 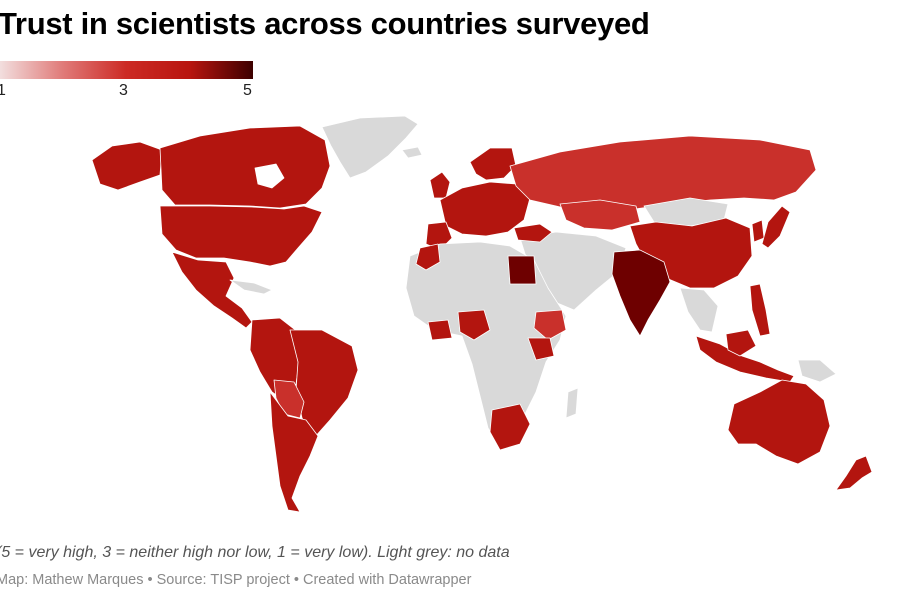 What do you see at coordinates (428, 257) in the screenshot?
I see `region-morocco` at bounding box center [428, 257].